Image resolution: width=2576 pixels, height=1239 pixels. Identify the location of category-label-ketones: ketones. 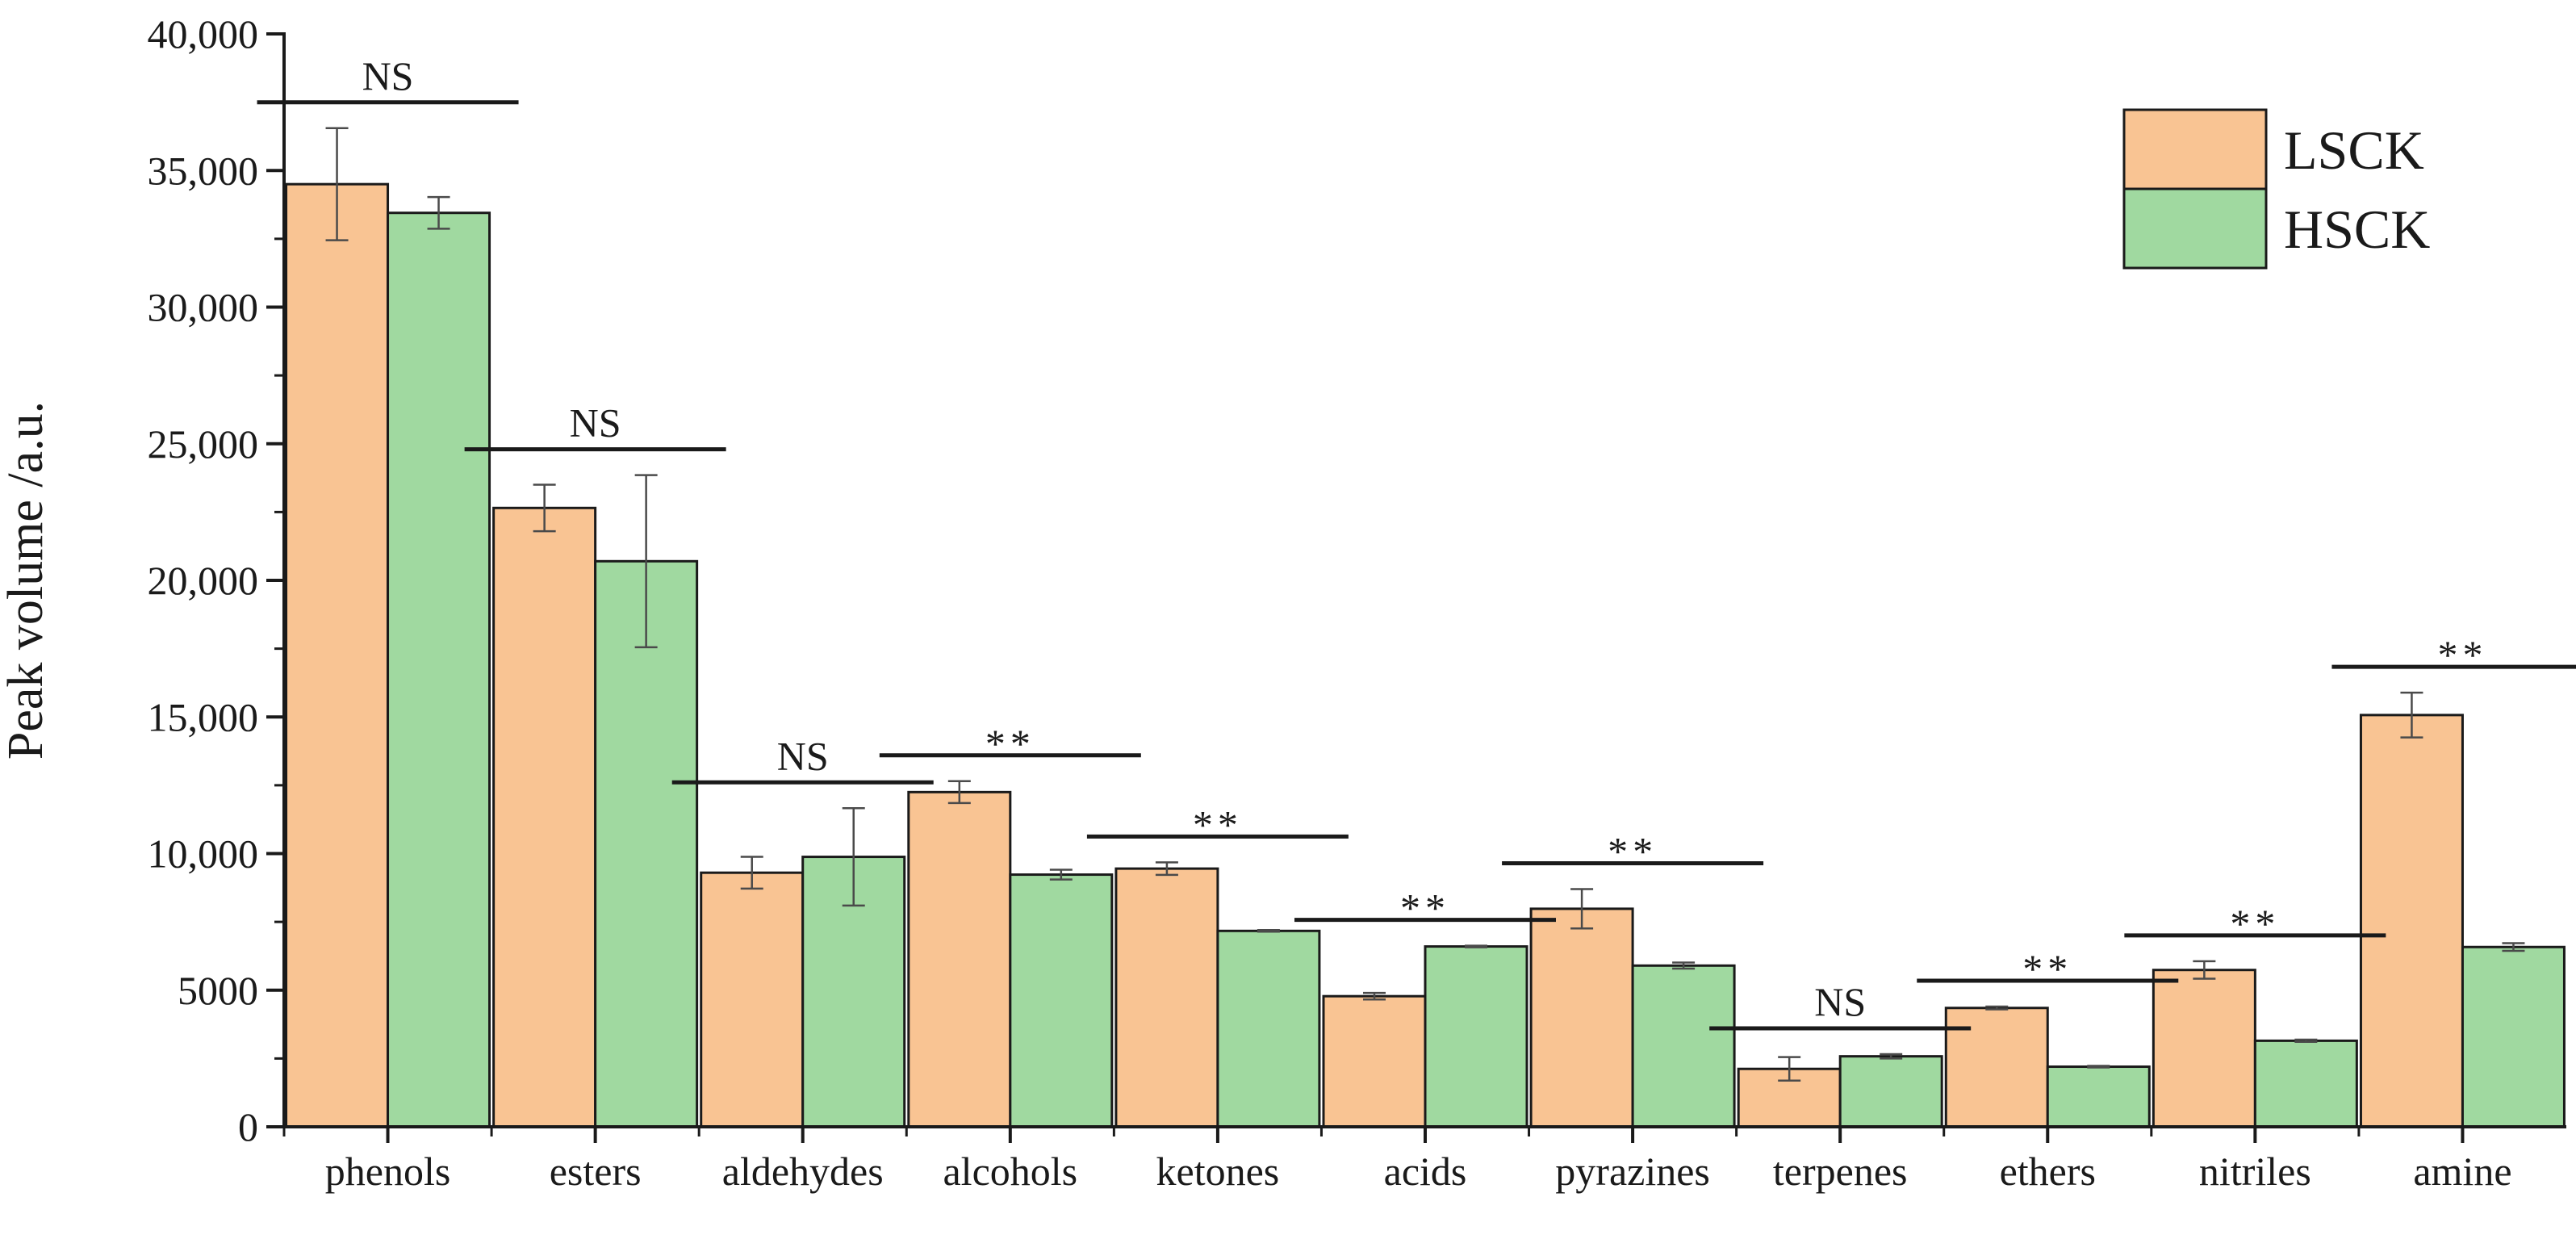
(1218, 1171).